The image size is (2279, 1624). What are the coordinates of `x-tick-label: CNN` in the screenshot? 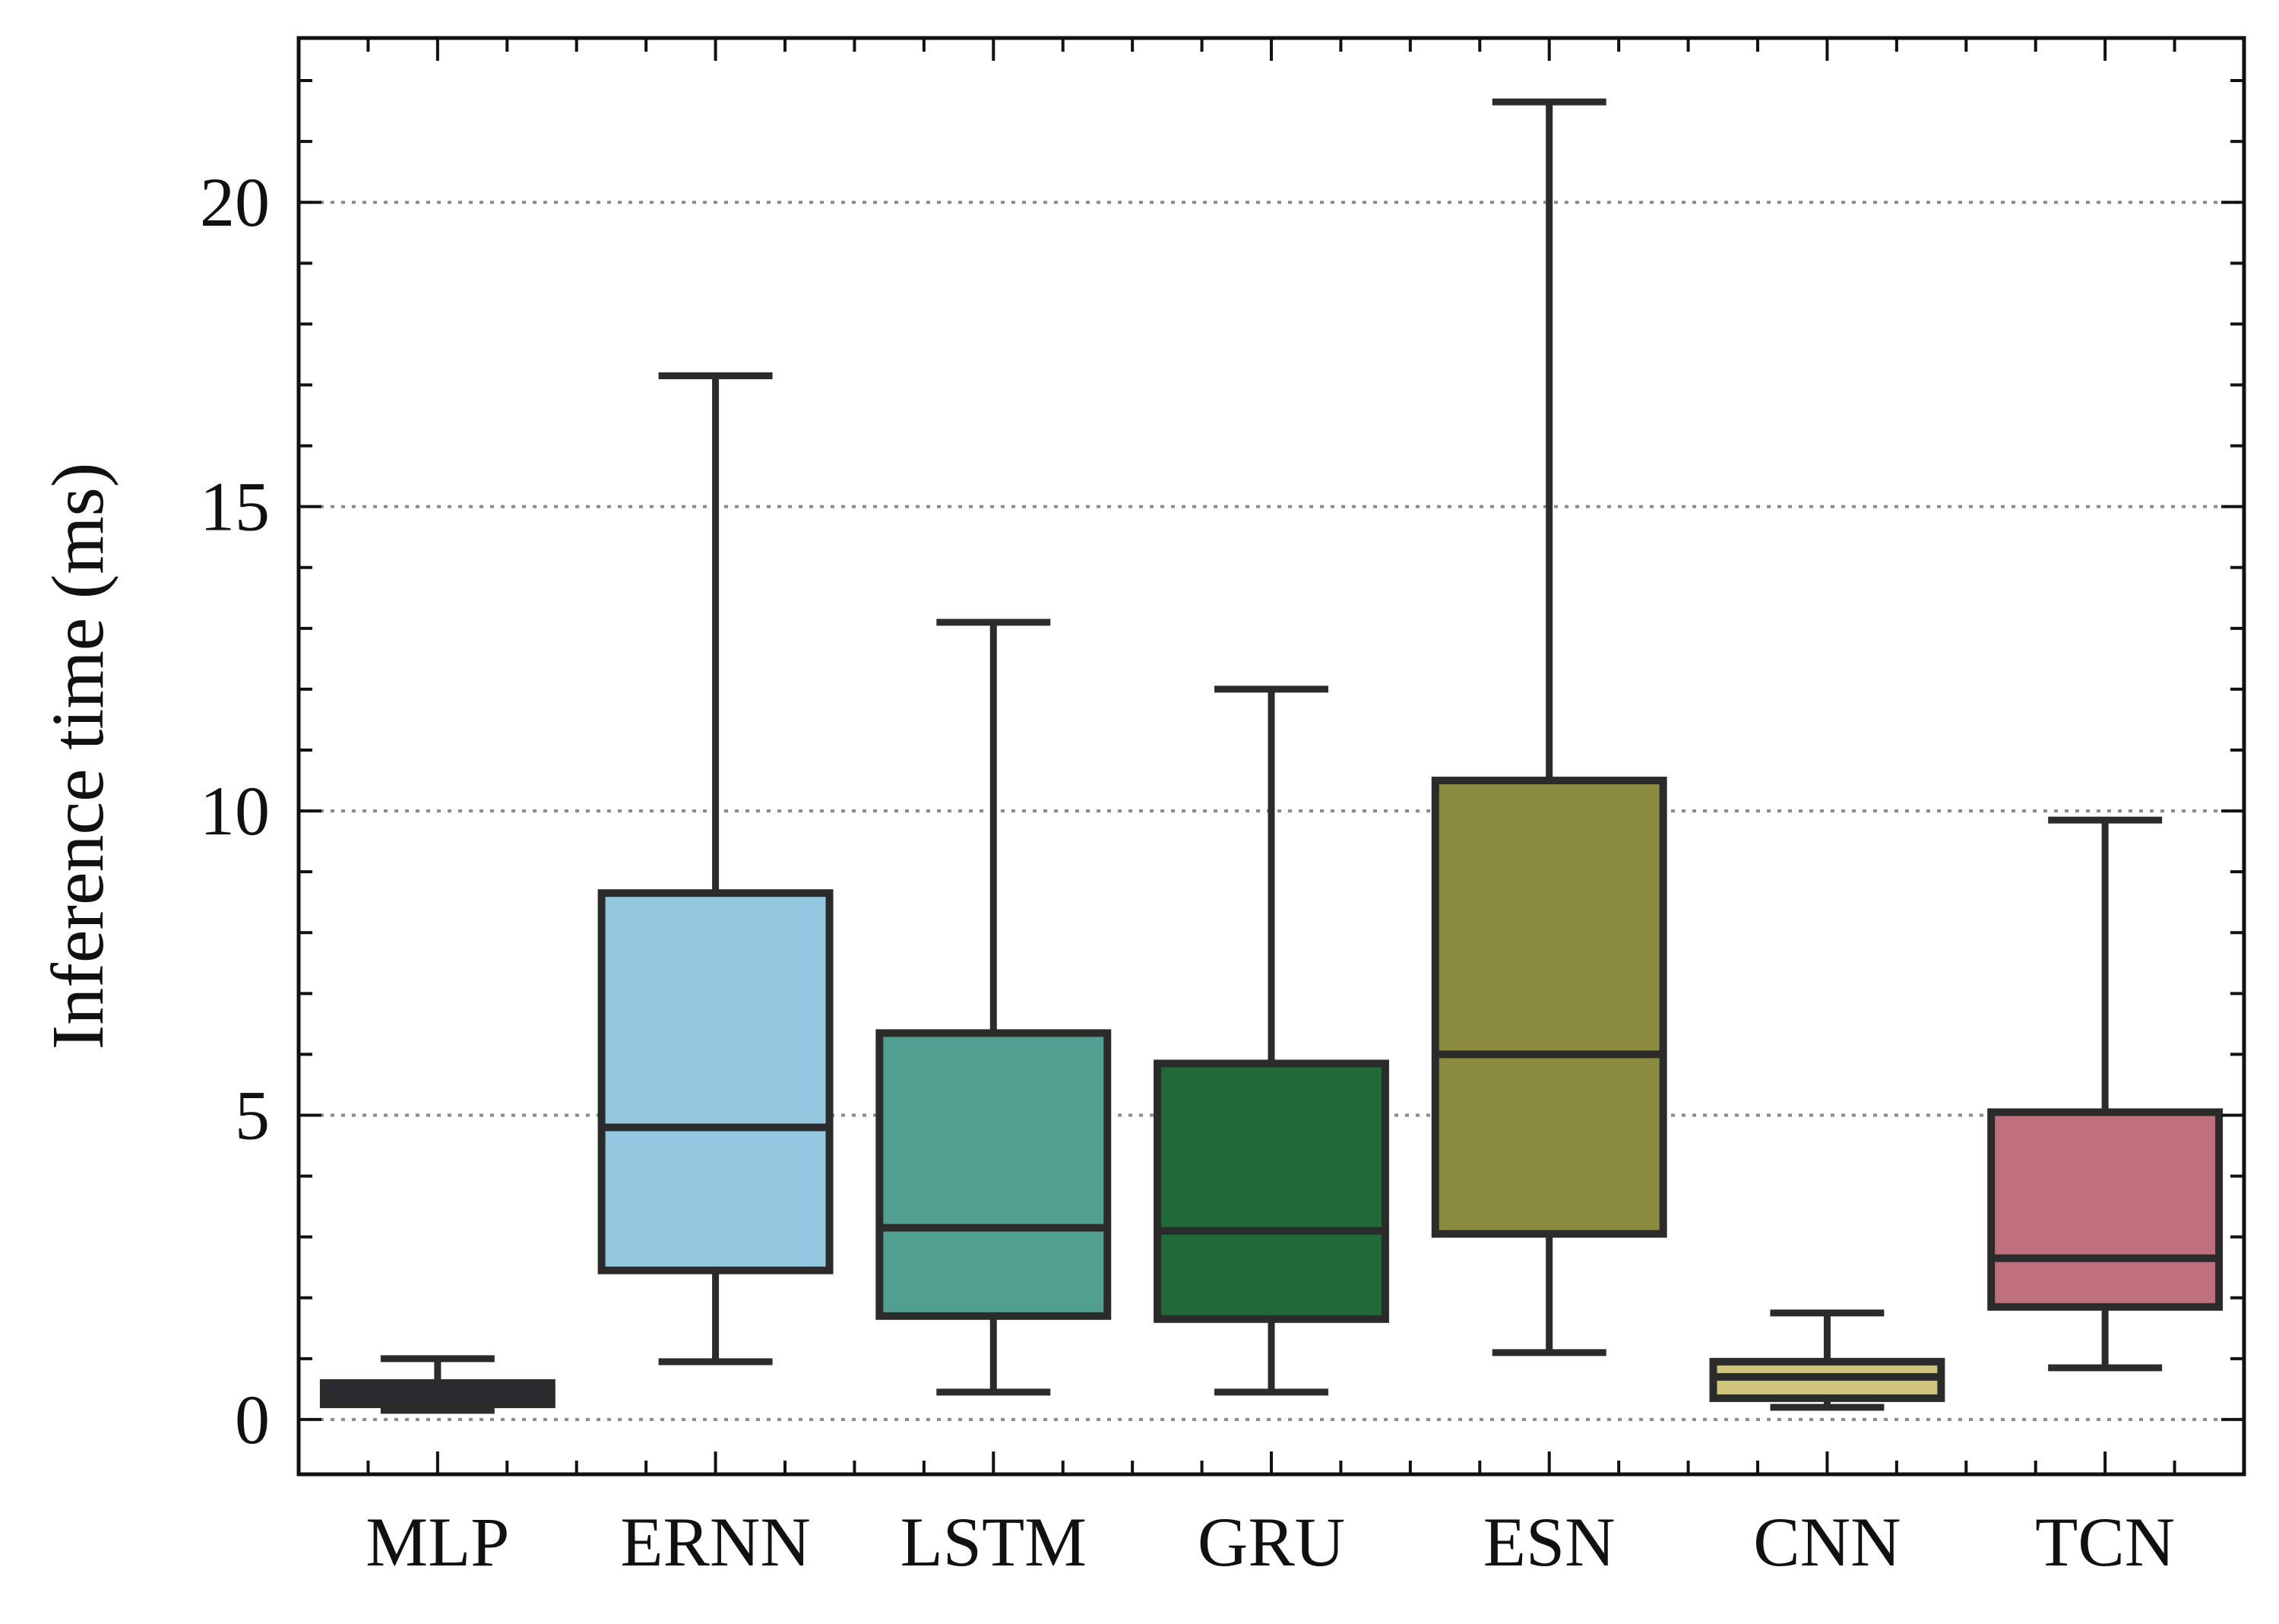 It's located at (1827, 1542).